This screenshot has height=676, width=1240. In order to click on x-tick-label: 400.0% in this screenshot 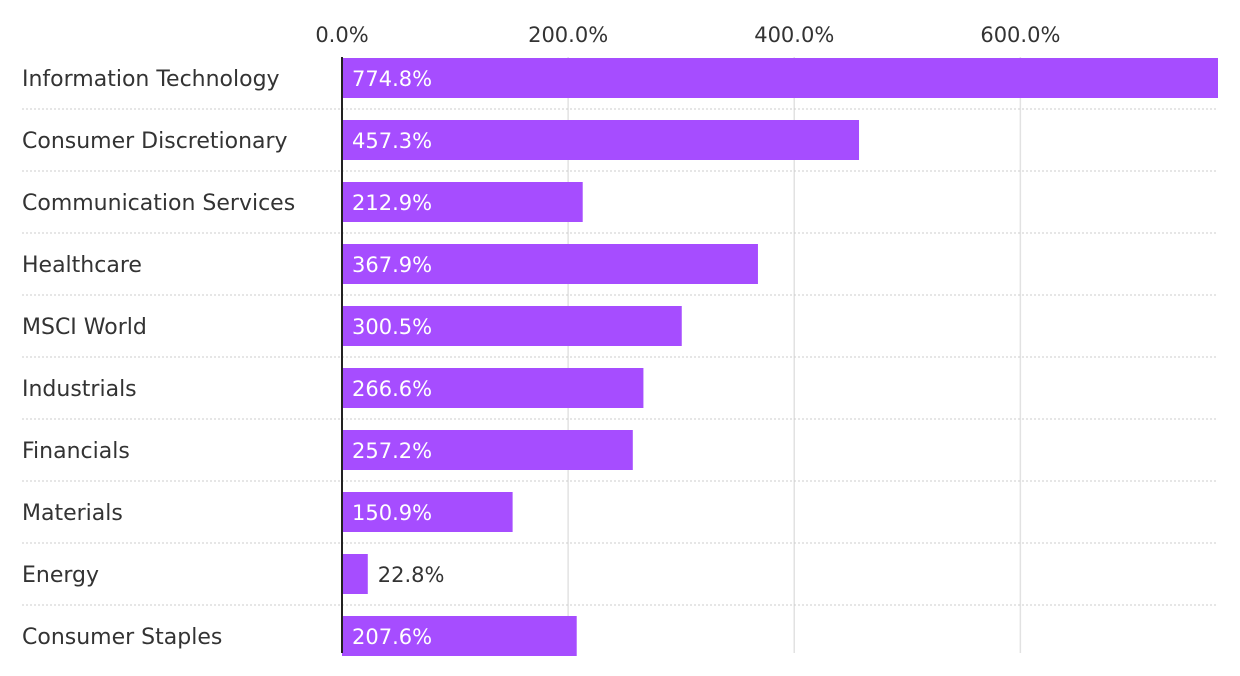, I will do `click(794, 35)`.